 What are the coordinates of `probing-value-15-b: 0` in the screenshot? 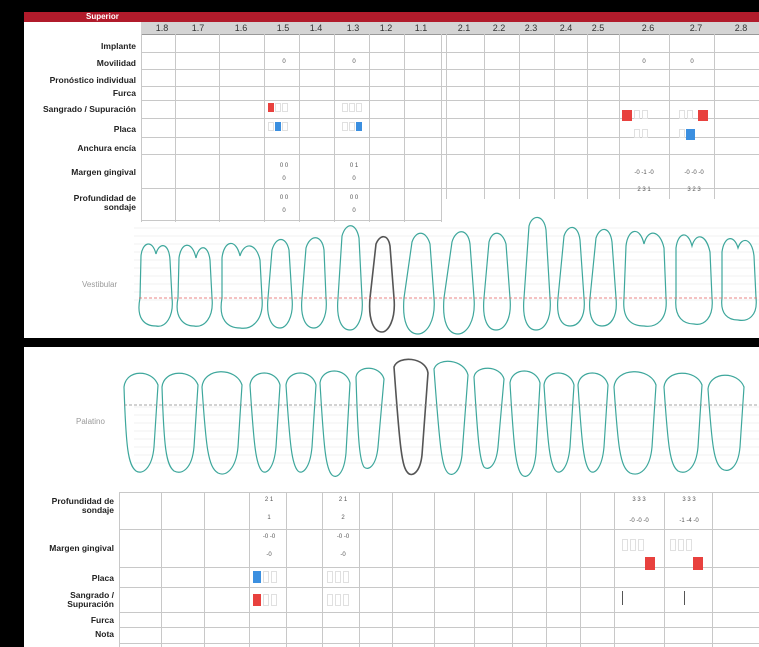 It's located at (284, 211).